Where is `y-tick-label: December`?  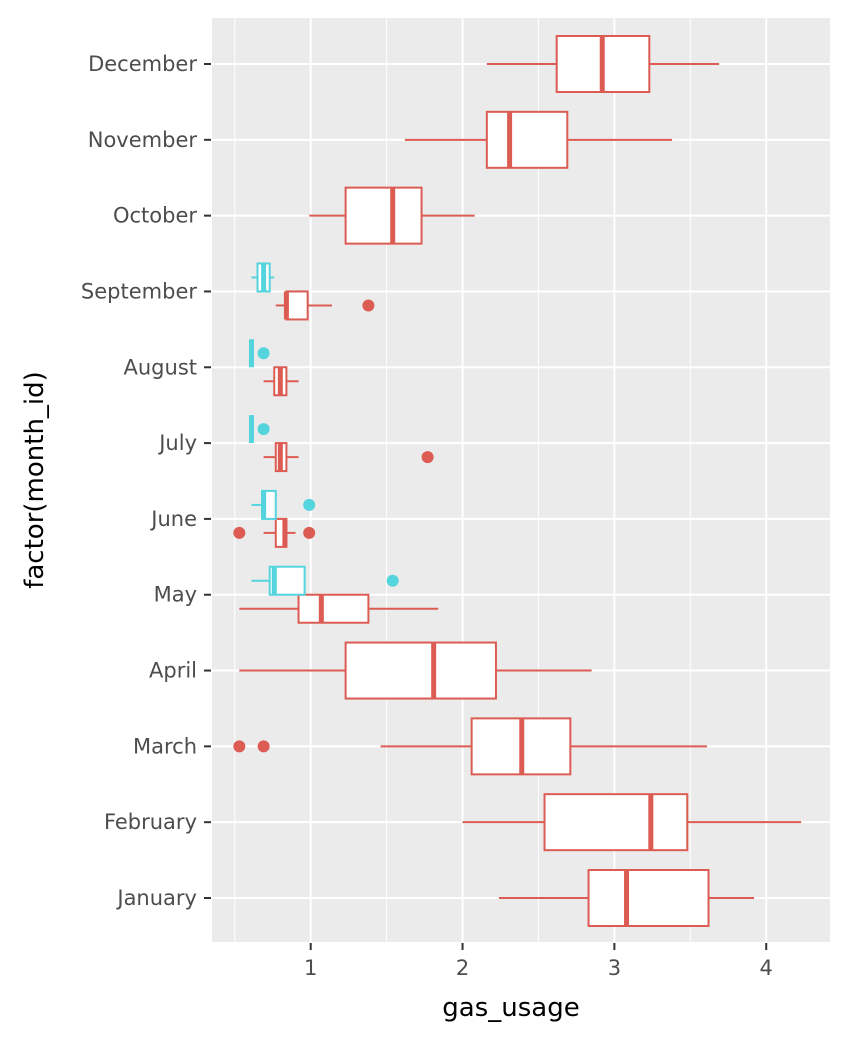 y-tick-label: December is located at coordinates (142, 64).